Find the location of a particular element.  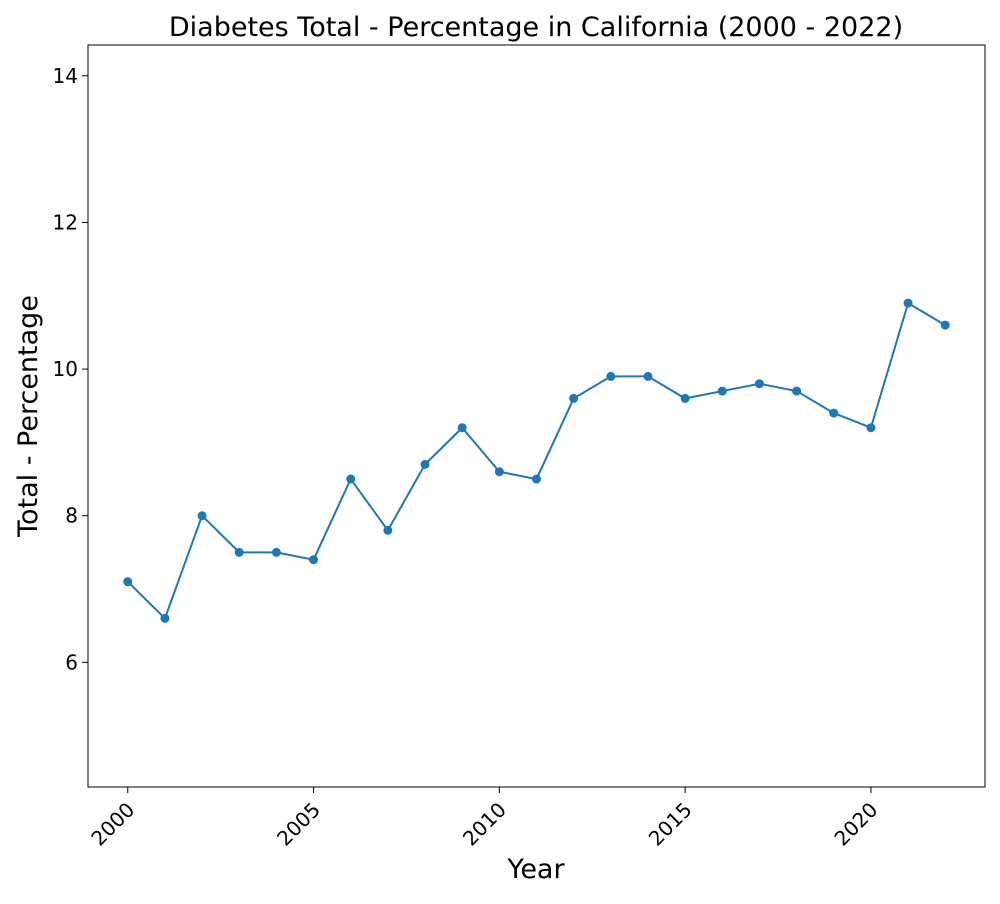

x-tick-label: 2005 is located at coordinates (298, 824).